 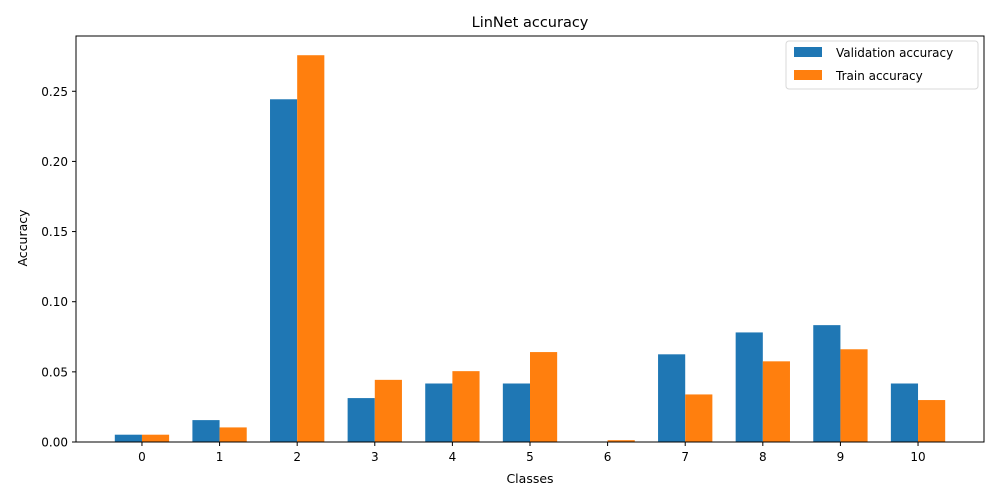 I want to click on legend: Validation accuracy Train accuracy, so click(x=882, y=65).